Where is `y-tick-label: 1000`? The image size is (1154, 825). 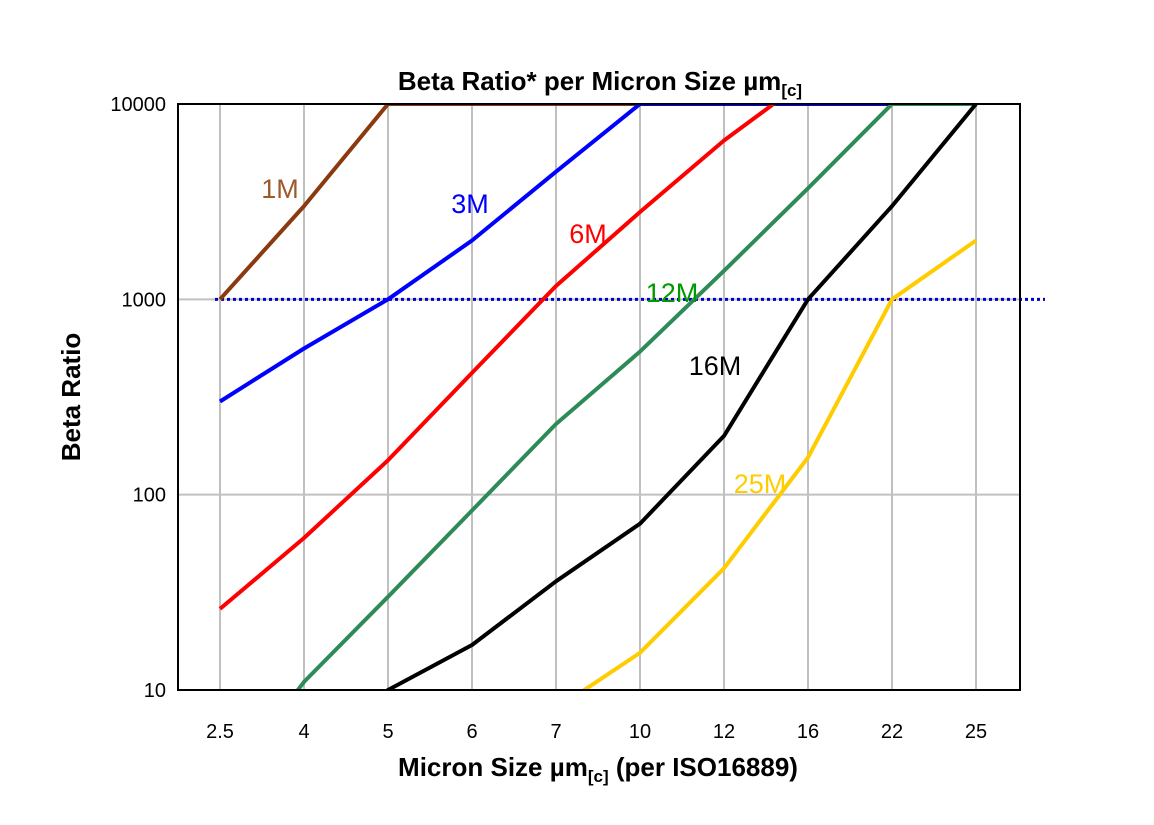 y-tick-label: 1000 is located at coordinates (144, 300).